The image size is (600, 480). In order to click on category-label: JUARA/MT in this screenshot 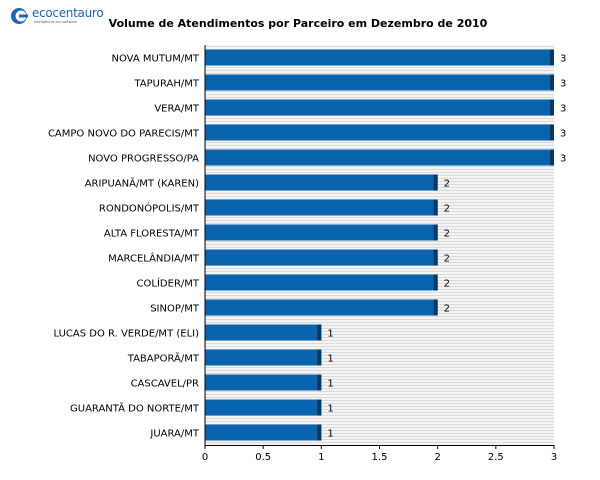, I will do `click(174, 434)`.